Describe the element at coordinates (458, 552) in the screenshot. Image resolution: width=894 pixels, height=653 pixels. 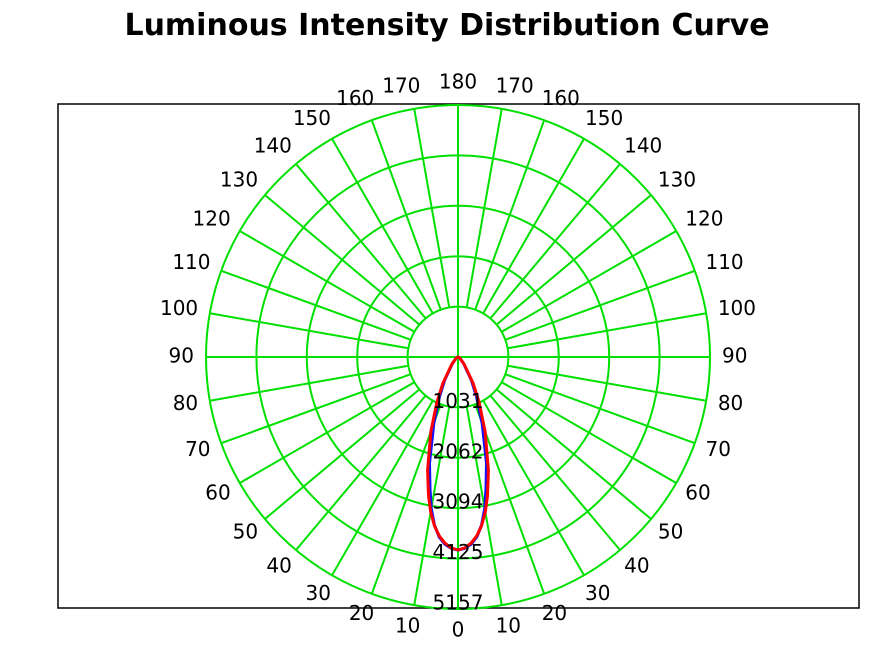
I see `radial-tick-label: 4125` at that location.